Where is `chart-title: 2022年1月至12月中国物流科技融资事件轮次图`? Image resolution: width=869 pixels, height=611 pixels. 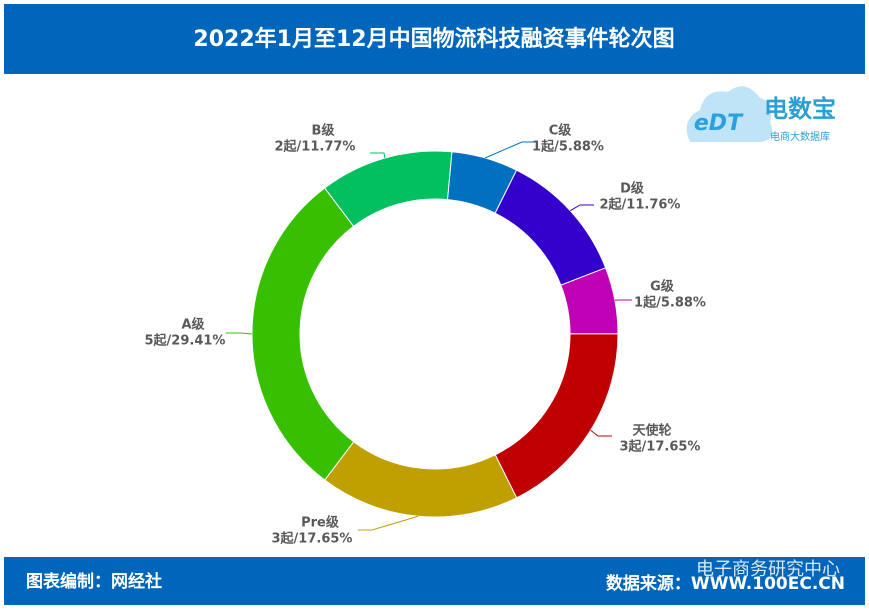 chart-title: 2022年1月至12月中国物流科技融资事件轮次图 is located at coordinates (433, 39).